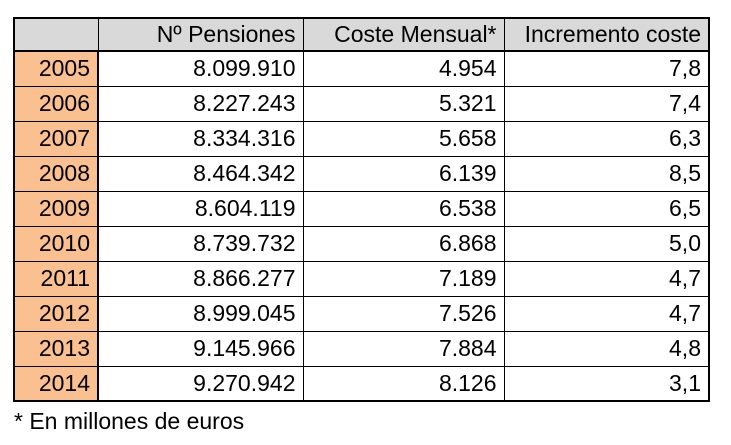 The width and height of the screenshot is (731, 445). Describe the element at coordinates (56, 278) in the screenshot. I see `year-cell: 2011` at that location.